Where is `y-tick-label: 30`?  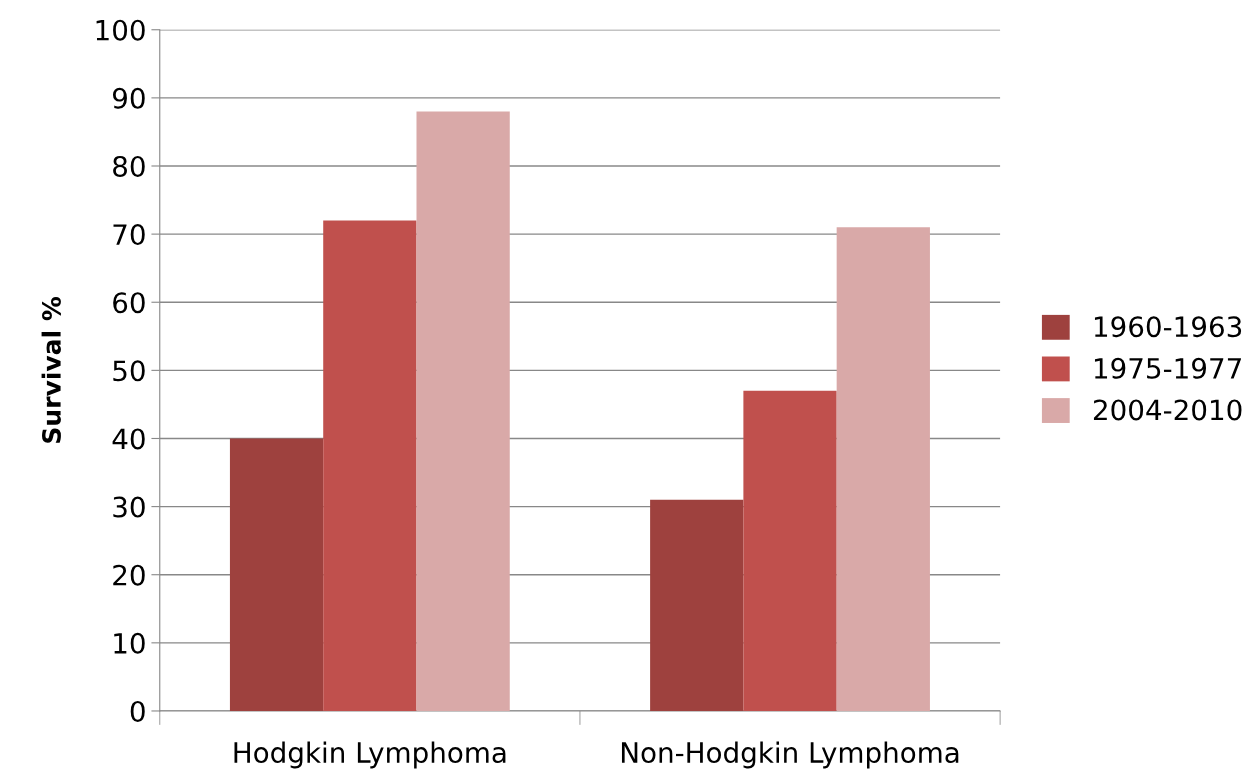
y-tick-label: 30 is located at coordinates (129, 507).